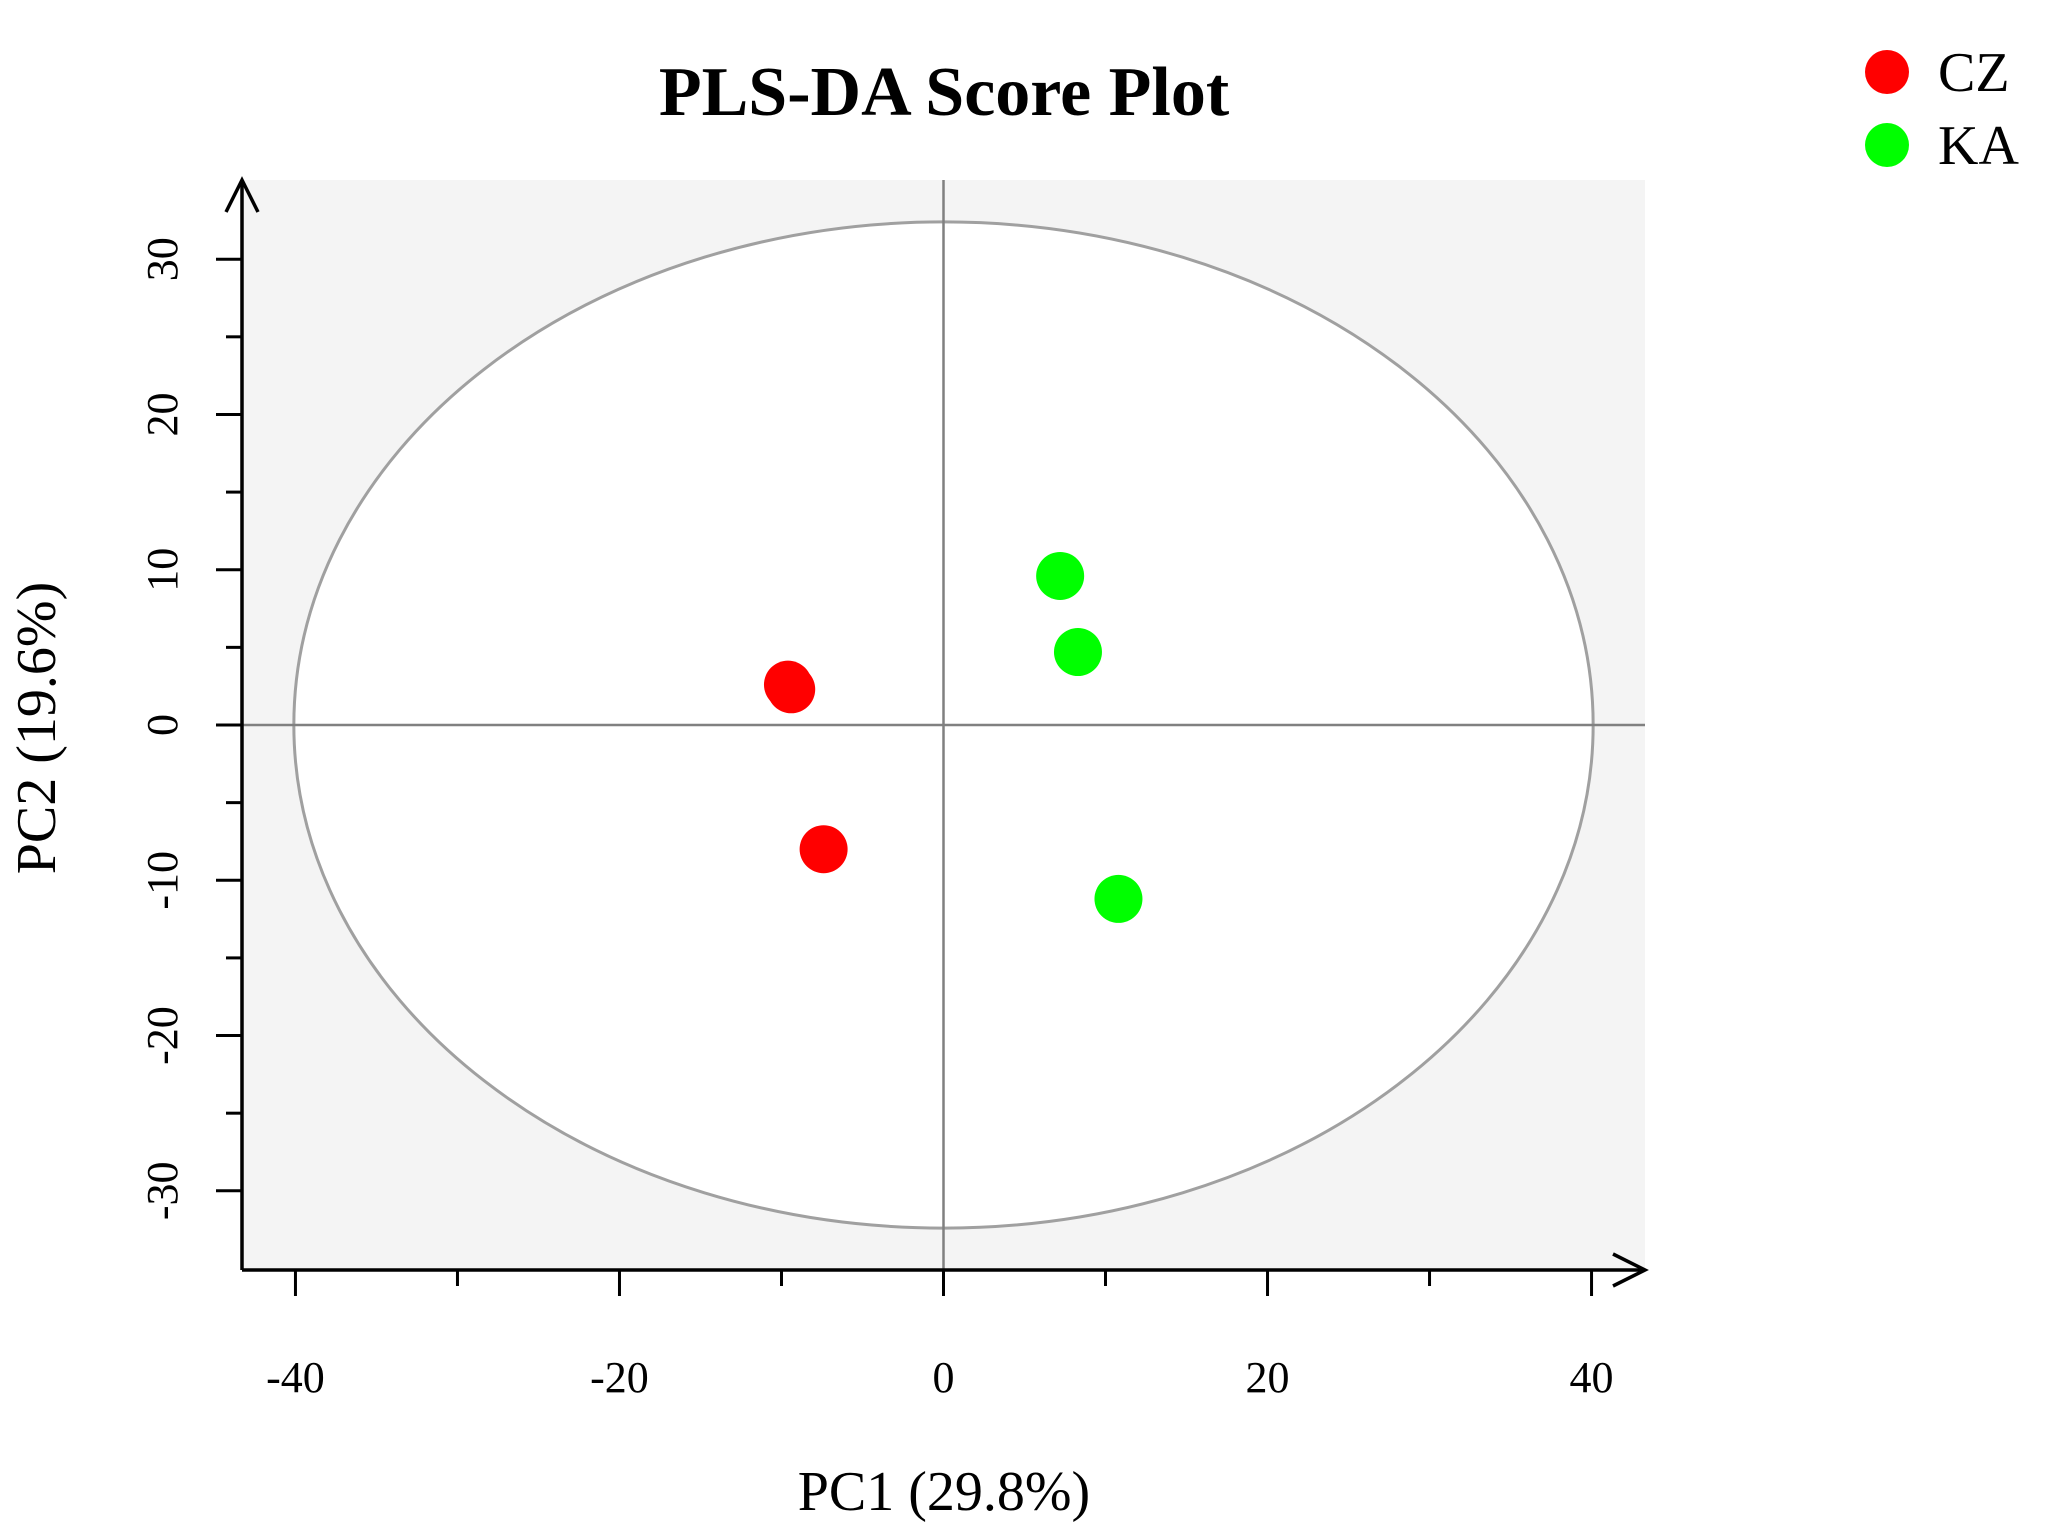 The width and height of the screenshot is (2048, 1536). Describe the element at coordinates (1887, 145) in the screenshot. I see `legend-marker-ka` at that location.